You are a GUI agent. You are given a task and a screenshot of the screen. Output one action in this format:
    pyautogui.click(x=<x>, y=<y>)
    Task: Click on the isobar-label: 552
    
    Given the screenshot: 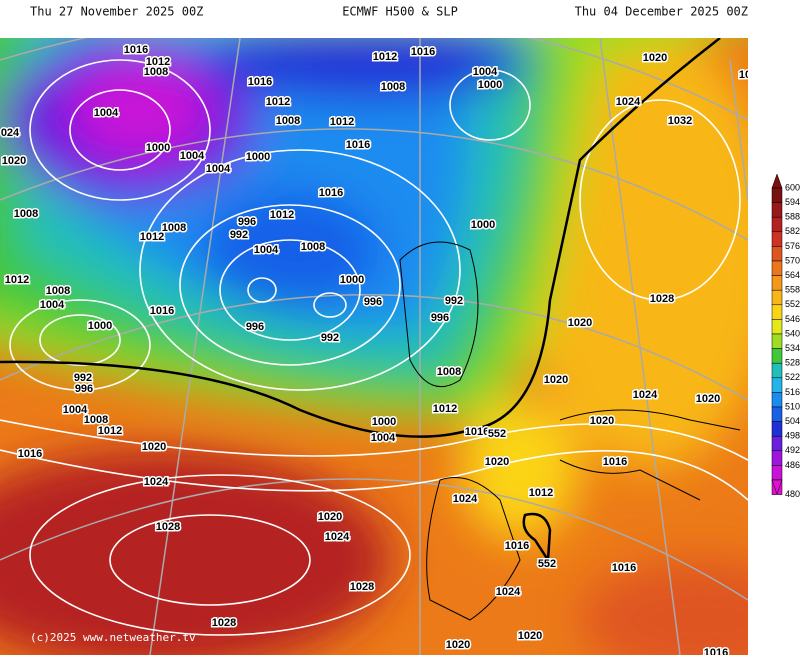 What is the action you would take?
    pyautogui.click(x=497, y=434)
    